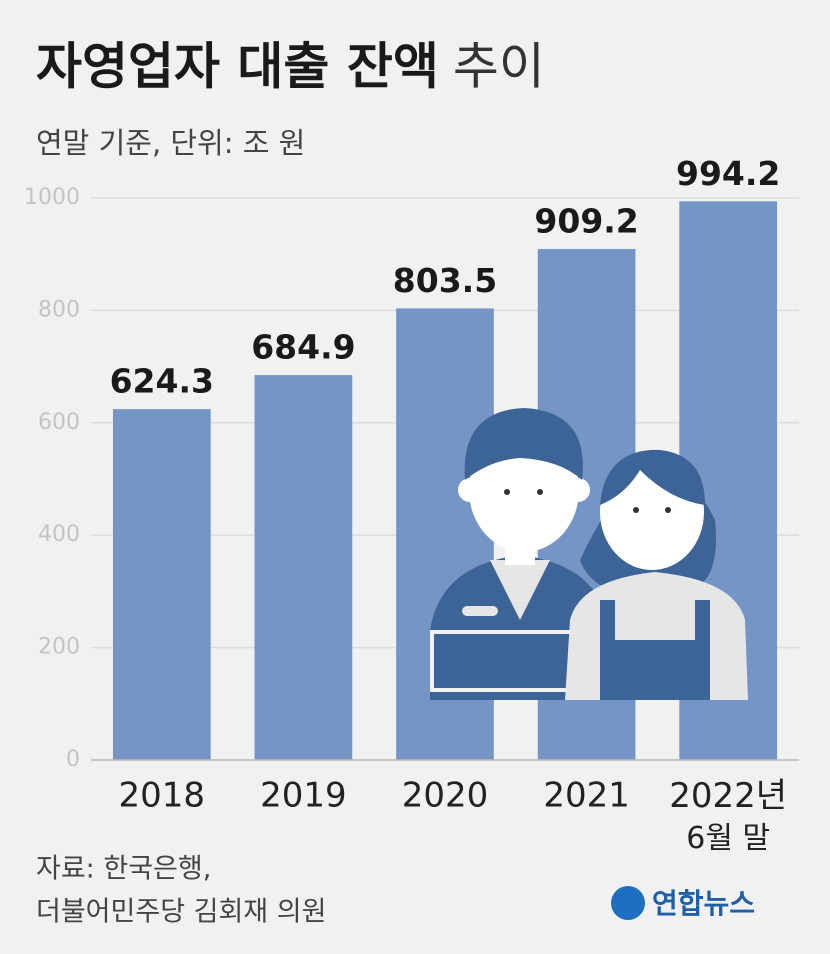  What do you see at coordinates (162, 381) in the screenshot?
I see `value-label: 624.3` at bounding box center [162, 381].